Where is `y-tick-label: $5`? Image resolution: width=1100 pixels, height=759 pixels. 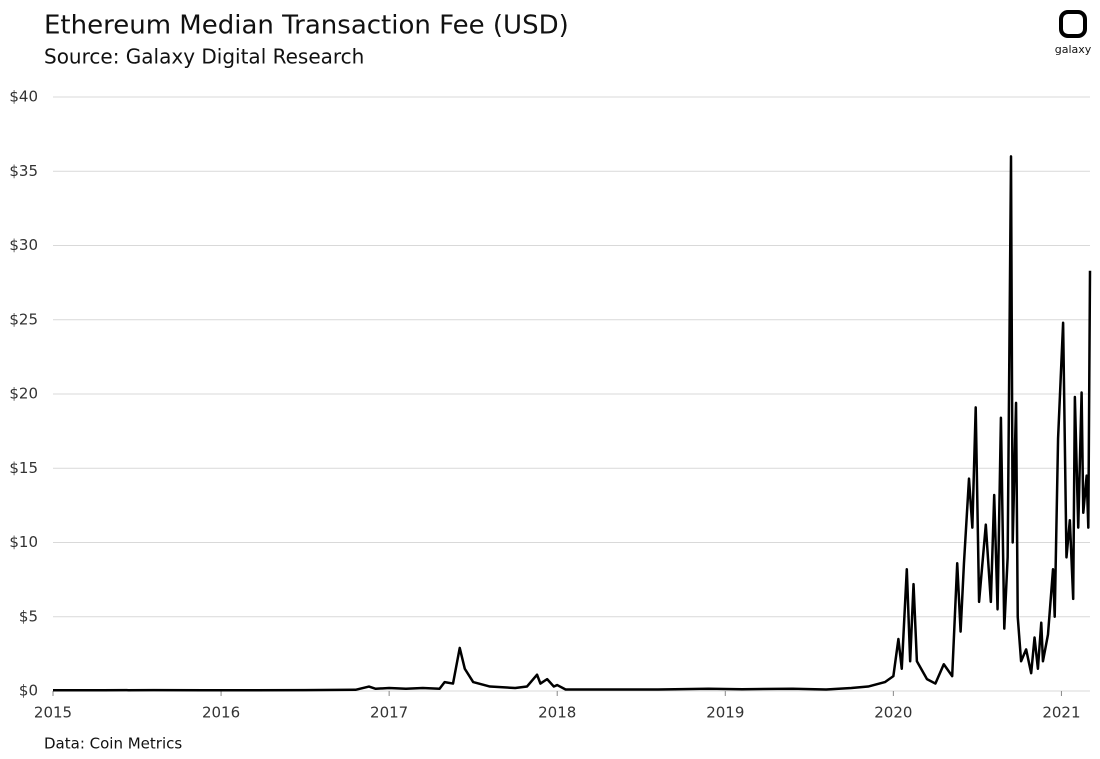 y-tick-label: $5 is located at coordinates (28, 616).